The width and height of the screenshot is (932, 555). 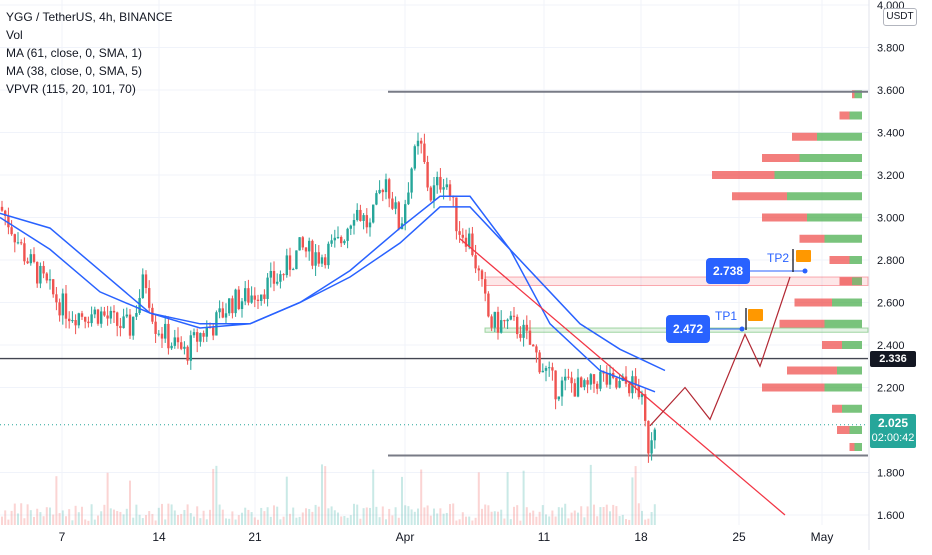 What do you see at coordinates (891, 346) in the screenshot?
I see `price-tick-label: 2.400` at bounding box center [891, 346].